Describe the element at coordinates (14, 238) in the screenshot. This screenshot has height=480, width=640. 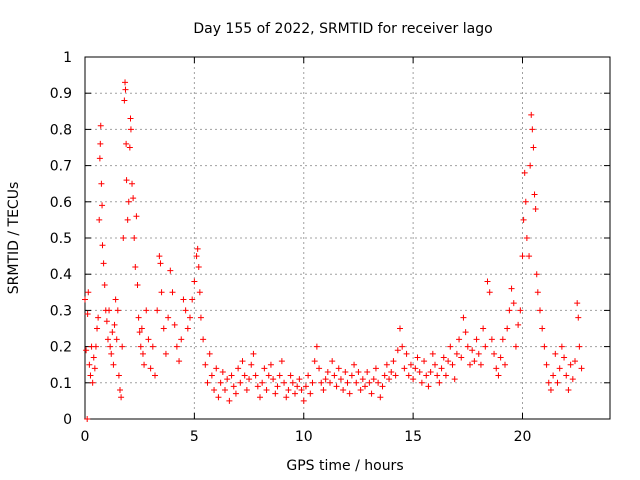
I see `y-axis-title: SRMTID / TECUs` at that location.